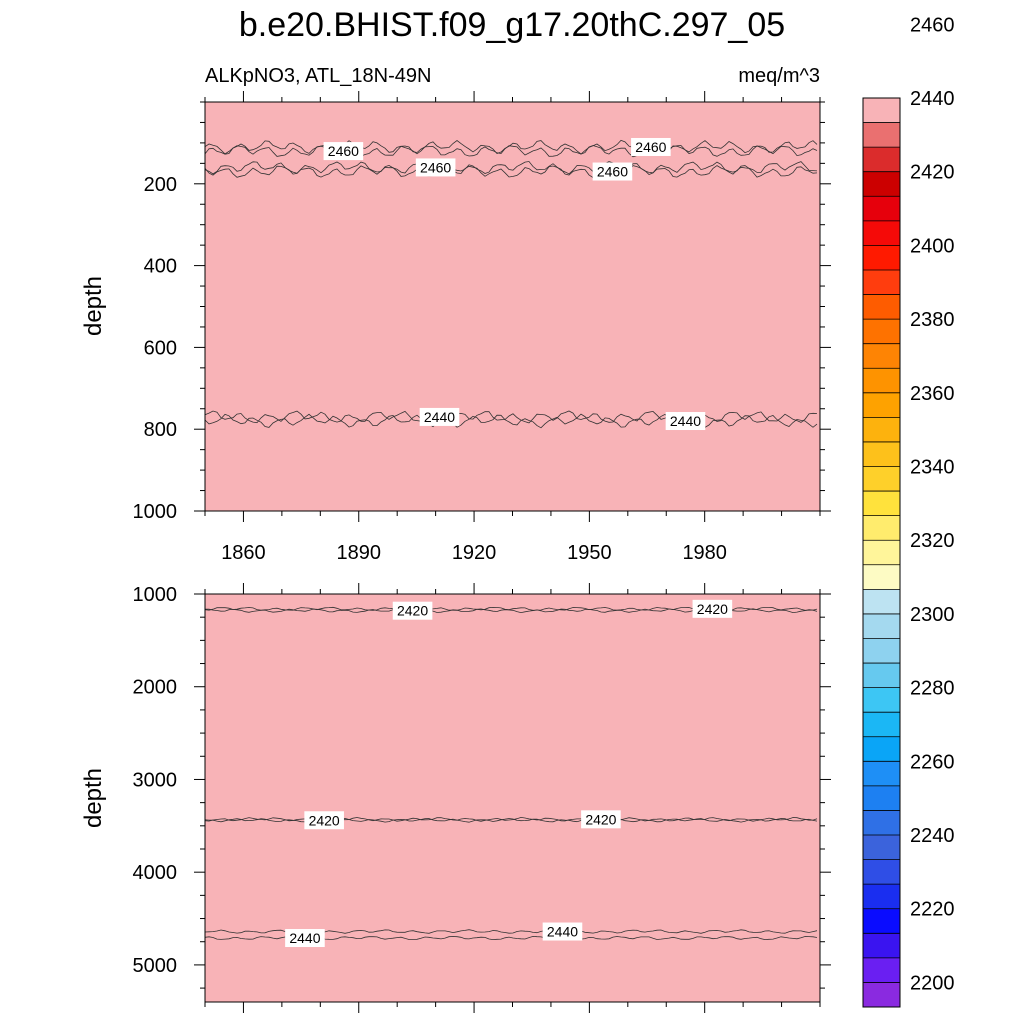 The image size is (1024, 1024). What do you see at coordinates (155, 595) in the screenshot?
I see `lower-y-tick-label: 1000` at bounding box center [155, 595].